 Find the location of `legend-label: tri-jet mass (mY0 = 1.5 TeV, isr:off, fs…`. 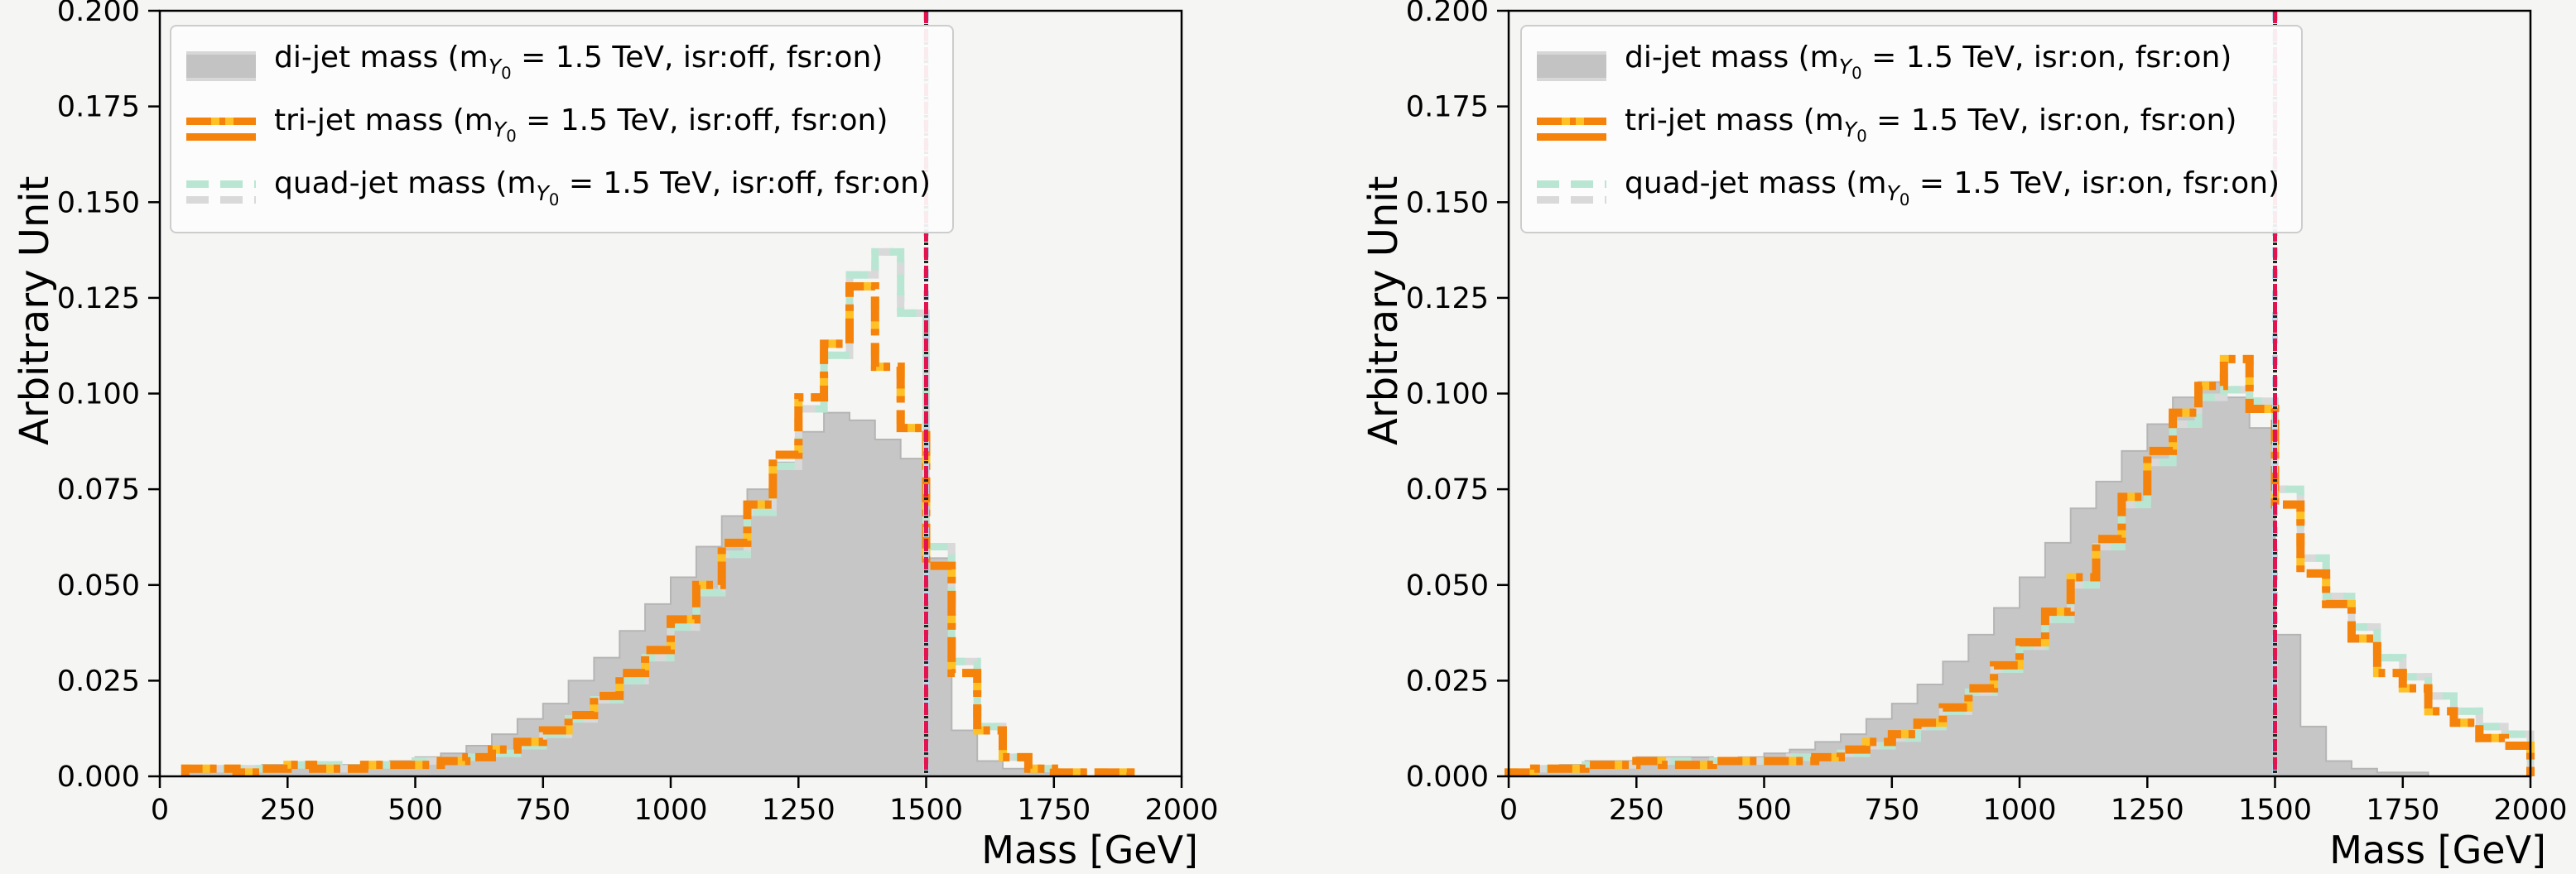

legend-label: tri-jet mass (mY0 = 1.5 TeV, isr:off, fs… is located at coordinates (581, 124).